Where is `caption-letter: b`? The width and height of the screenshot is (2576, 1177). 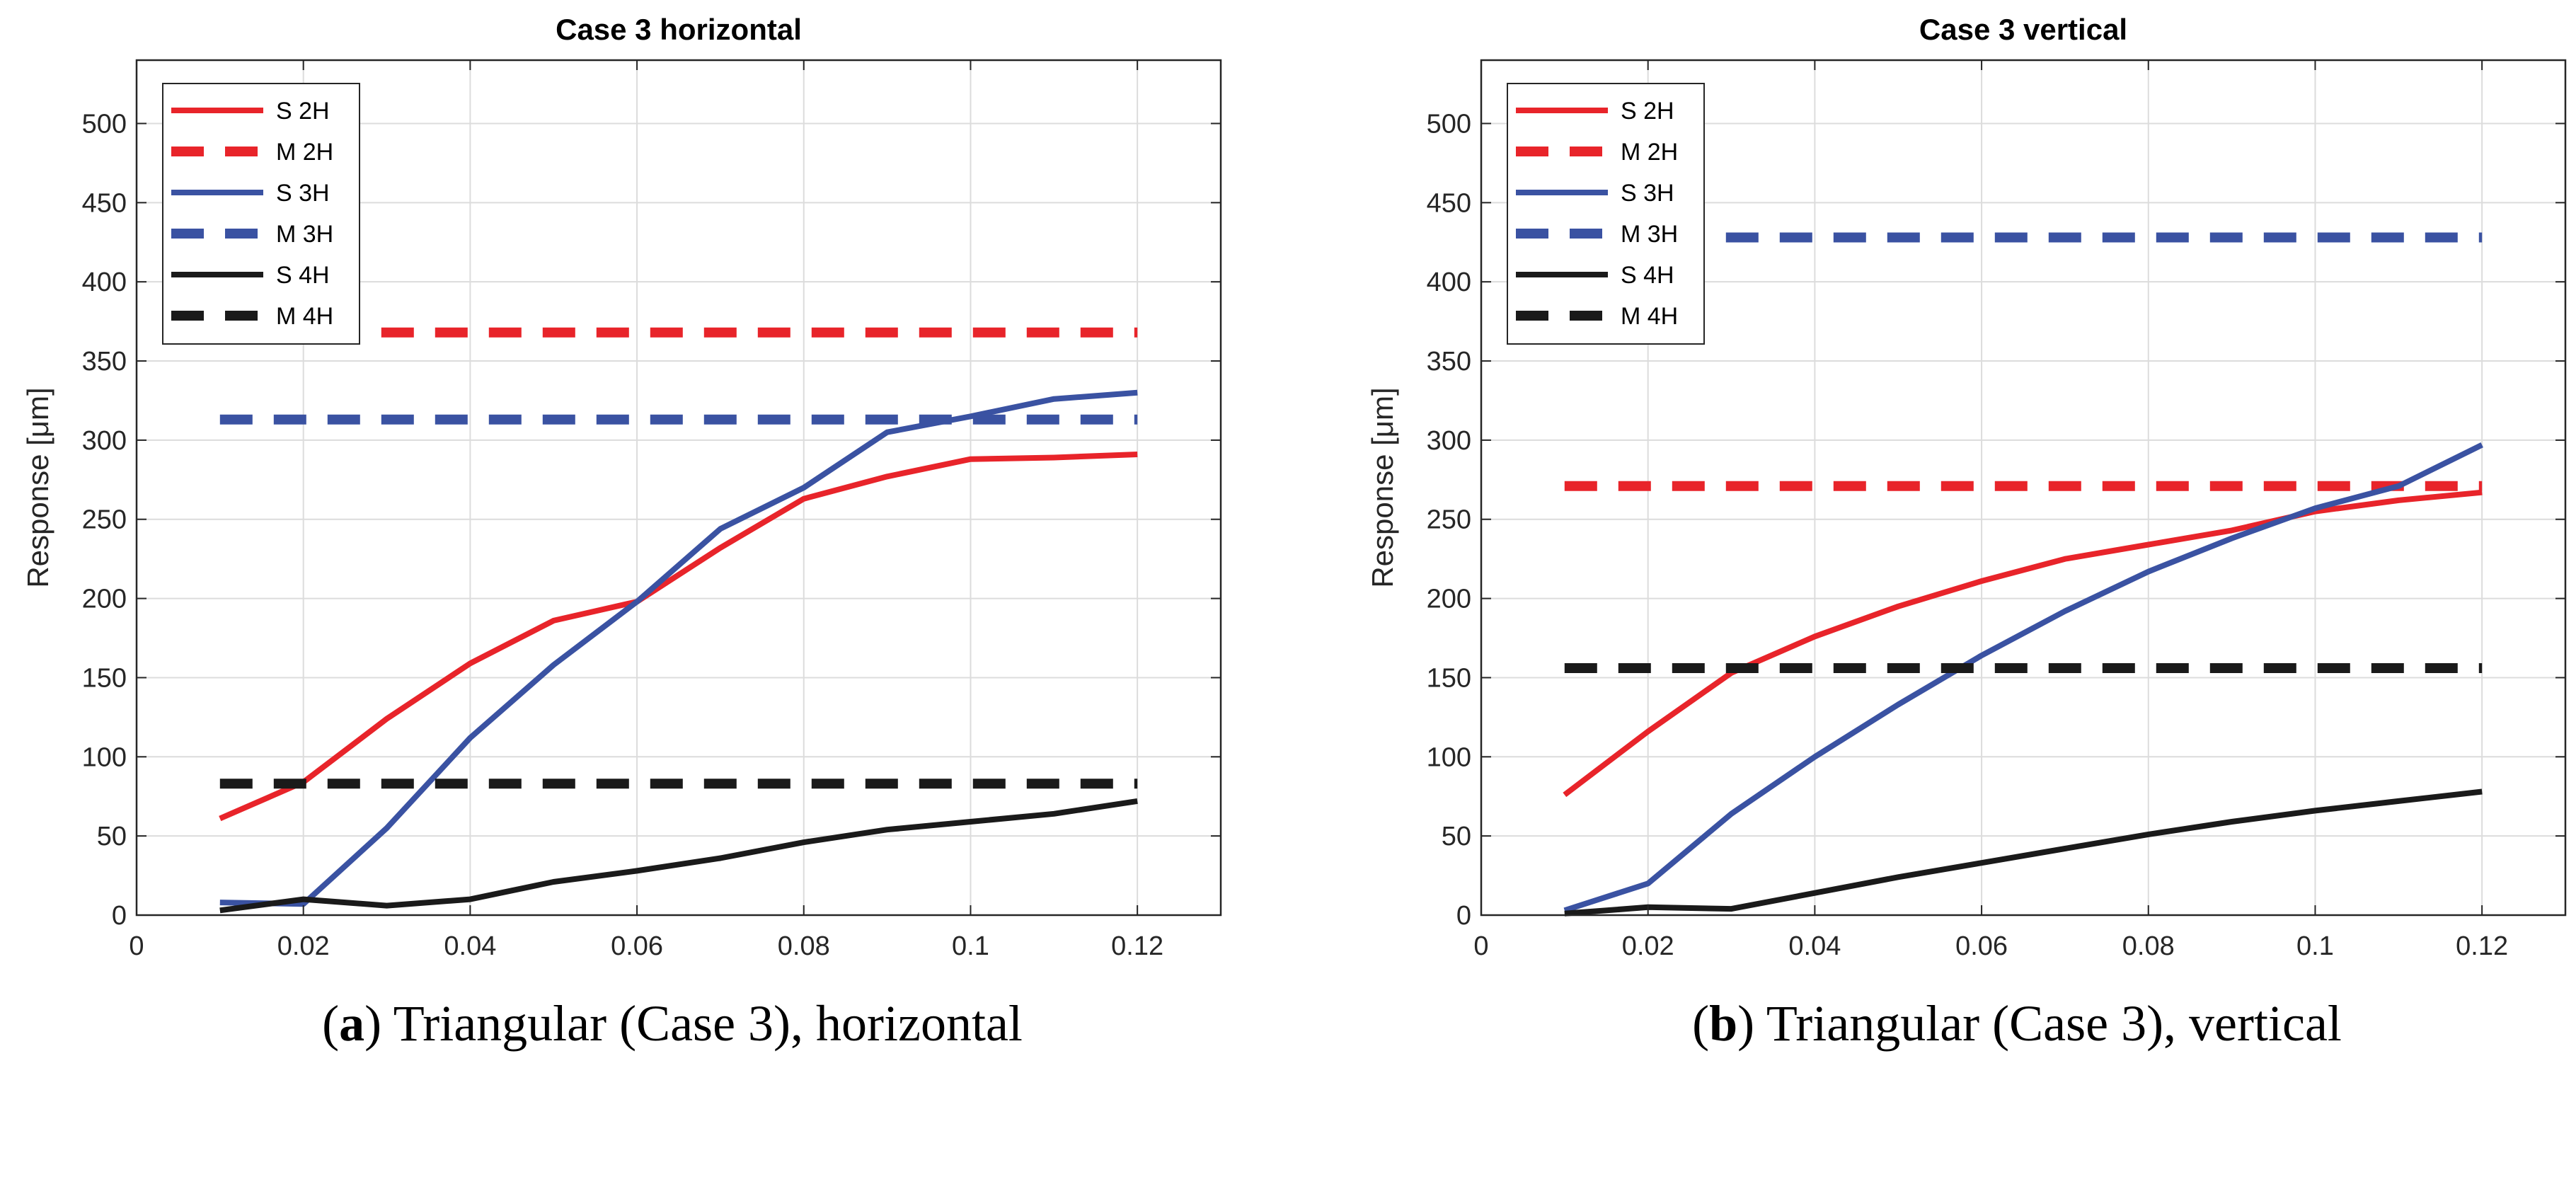
caption-letter: b is located at coordinates (1724, 1024).